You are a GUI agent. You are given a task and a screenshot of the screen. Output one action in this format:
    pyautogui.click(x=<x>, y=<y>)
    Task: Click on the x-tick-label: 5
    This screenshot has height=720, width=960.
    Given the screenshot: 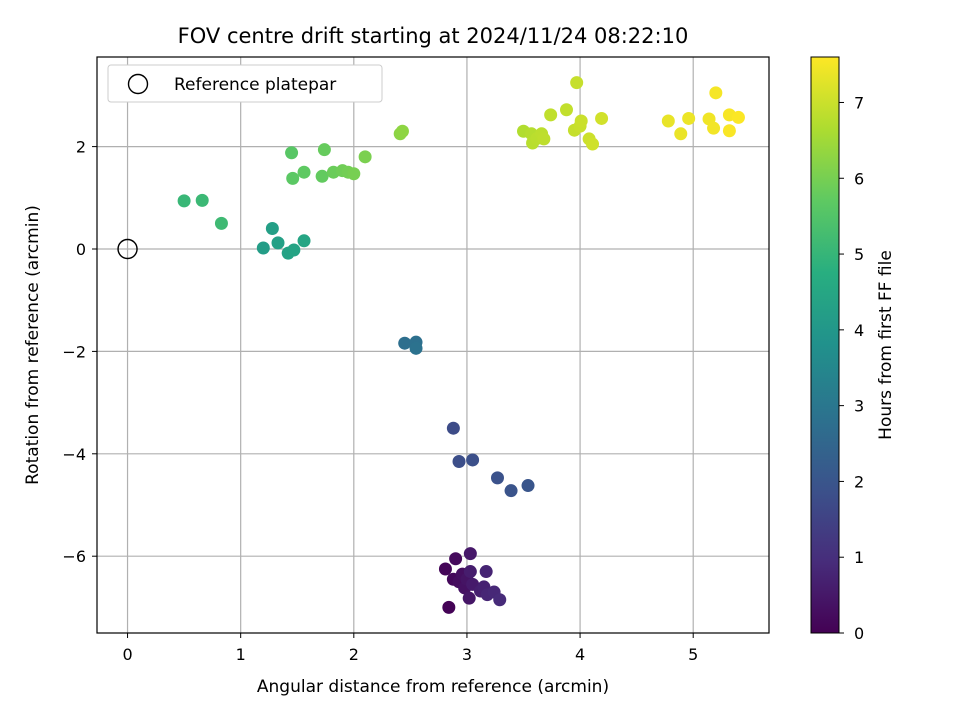 What is the action you would take?
    pyautogui.click(x=693, y=654)
    